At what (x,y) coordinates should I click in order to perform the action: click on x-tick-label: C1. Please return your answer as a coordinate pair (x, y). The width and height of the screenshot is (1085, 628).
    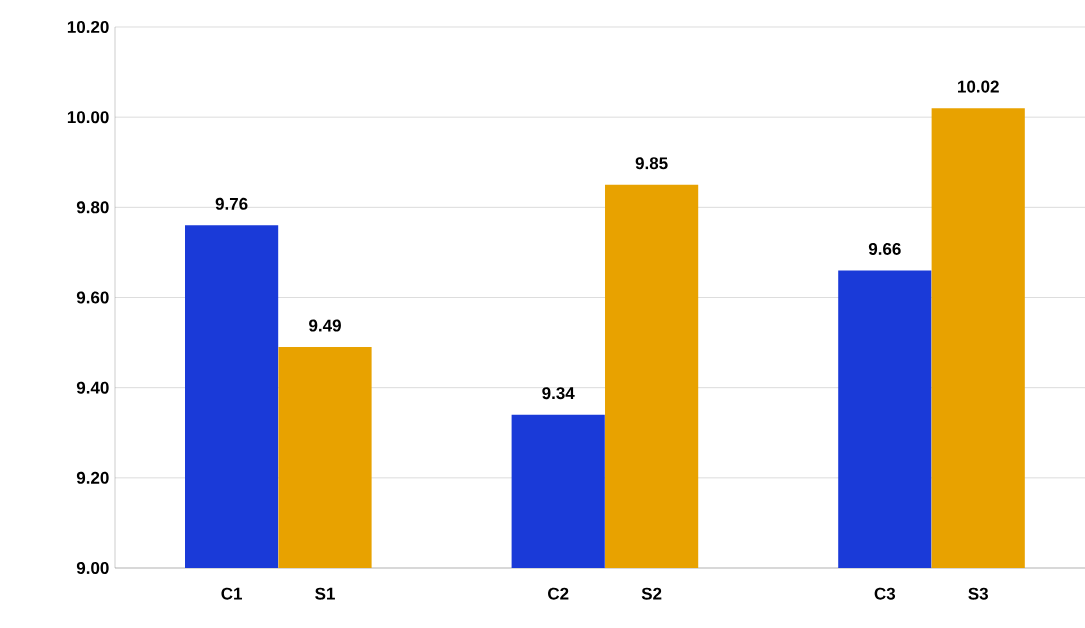
    Looking at the image, I should click on (231, 593).